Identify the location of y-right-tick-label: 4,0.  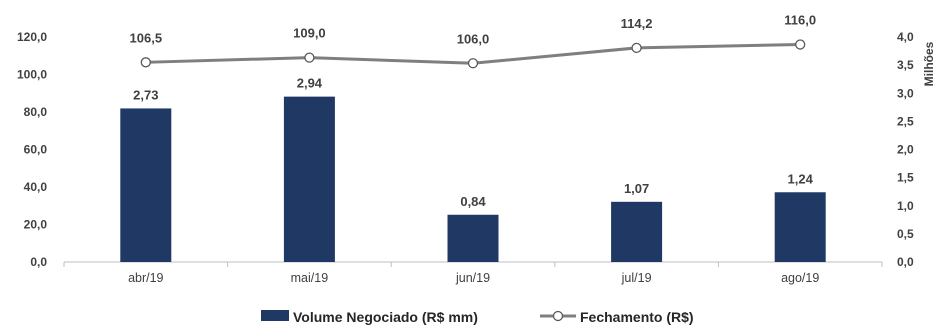
(905, 37).